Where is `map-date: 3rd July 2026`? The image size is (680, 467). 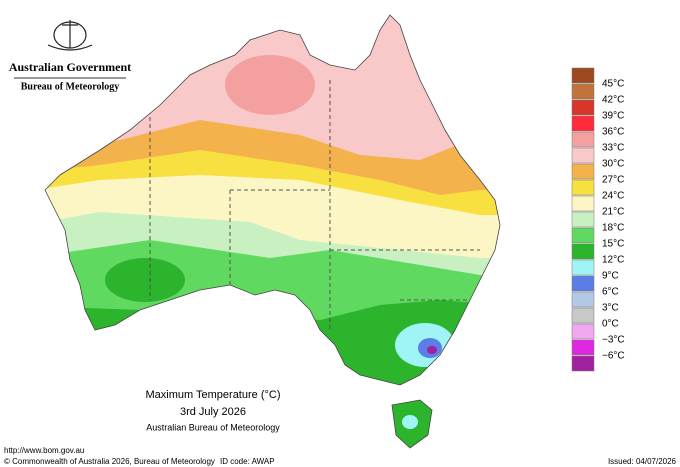
map-date: 3rd July 2026 is located at coordinates (213, 412).